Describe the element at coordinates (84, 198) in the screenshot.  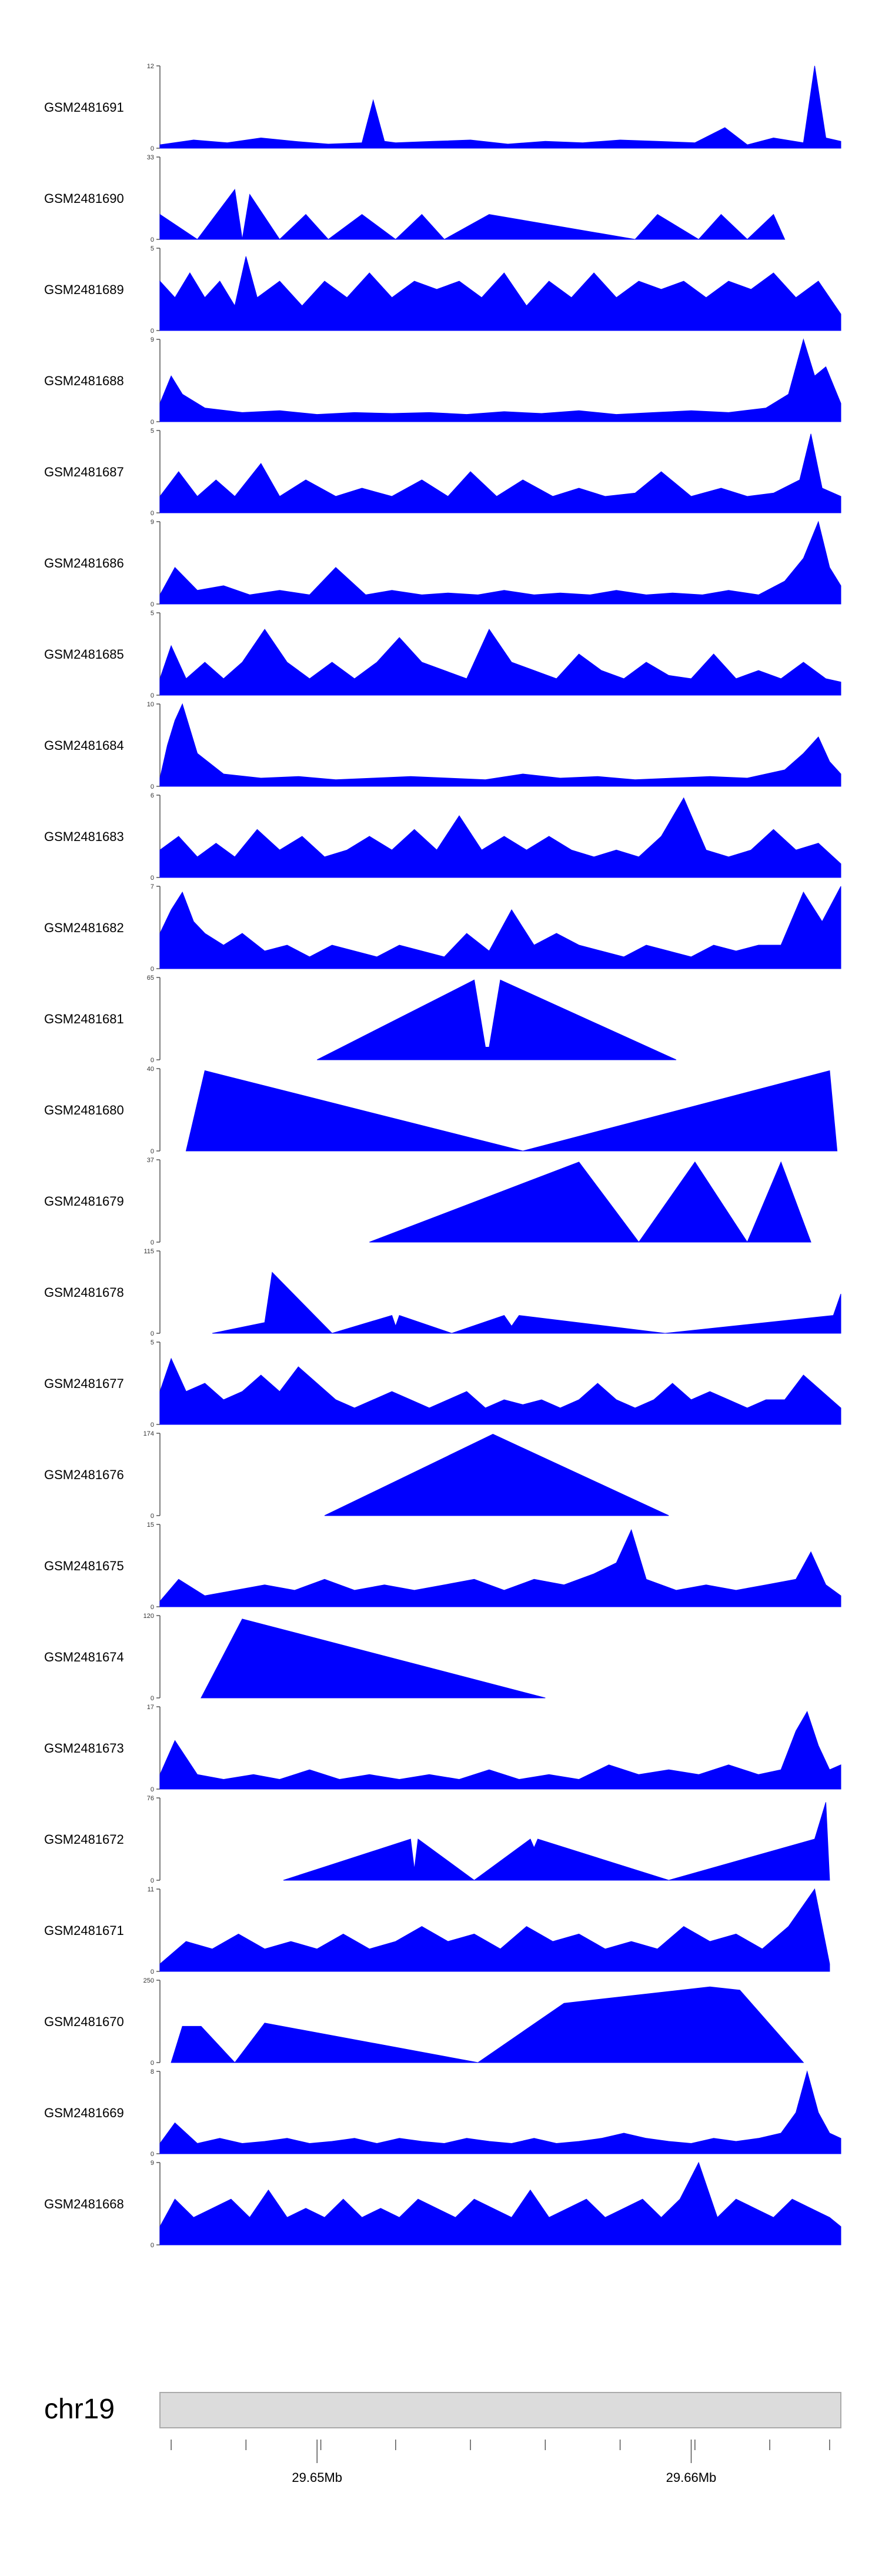
I see `track-label: GSM2481690` at that location.